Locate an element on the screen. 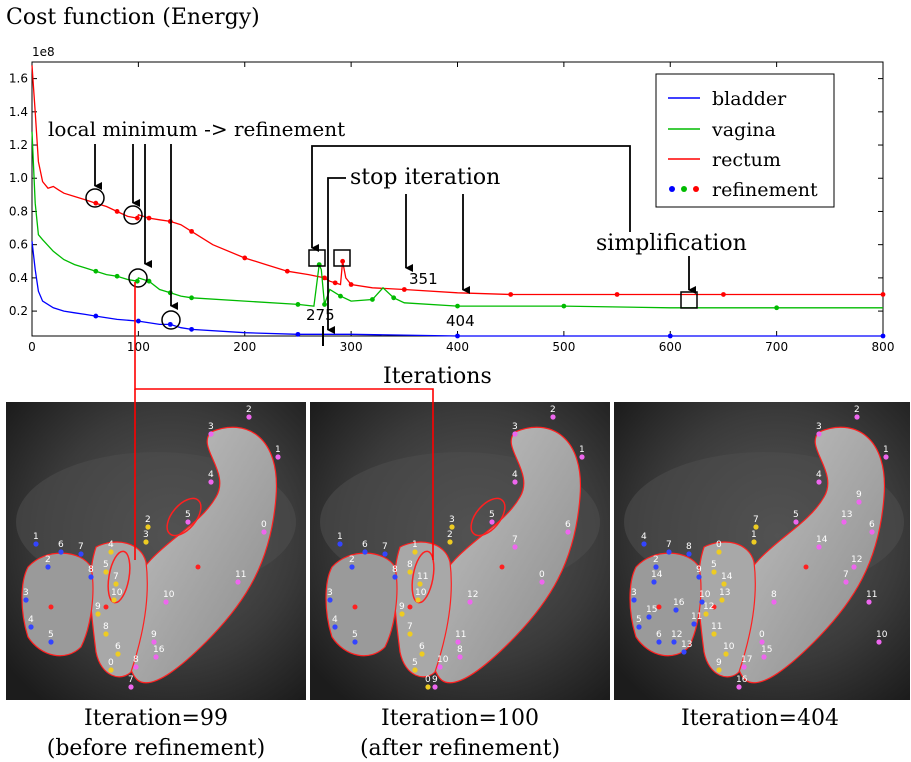 The height and width of the screenshot is (762, 911). caption-panel-3-line1: Iteration=404 is located at coordinates (760, 718).